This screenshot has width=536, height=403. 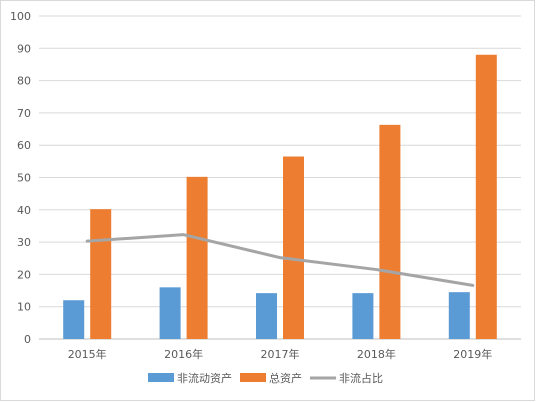 I want to click on y-tick-label: 70, so click(x=24, y=113).